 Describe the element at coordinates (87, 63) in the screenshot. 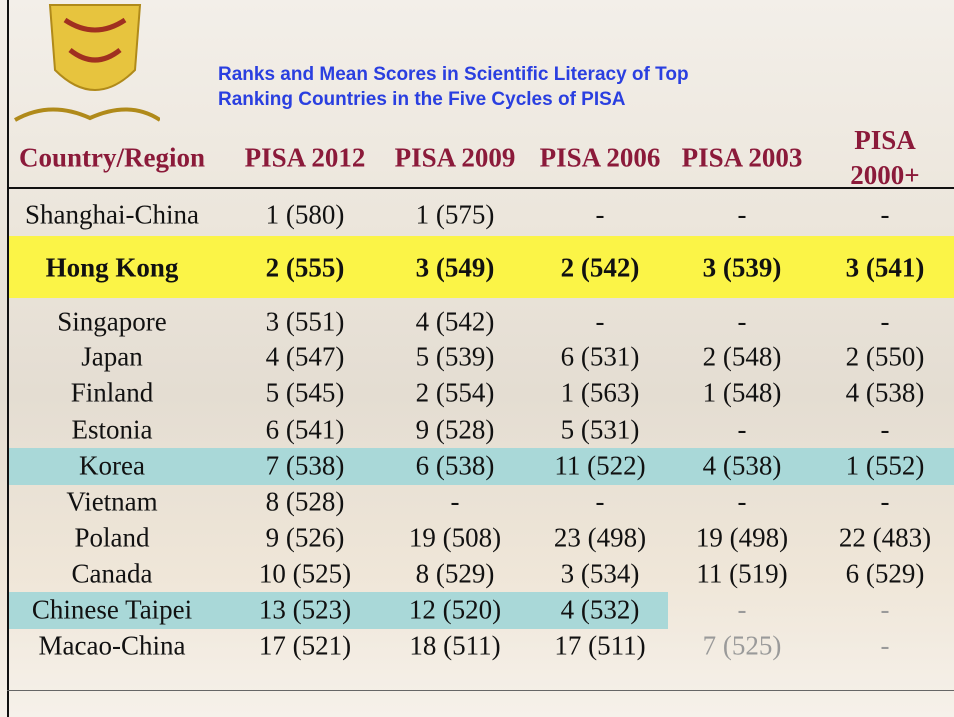

I see `logo` at that location.